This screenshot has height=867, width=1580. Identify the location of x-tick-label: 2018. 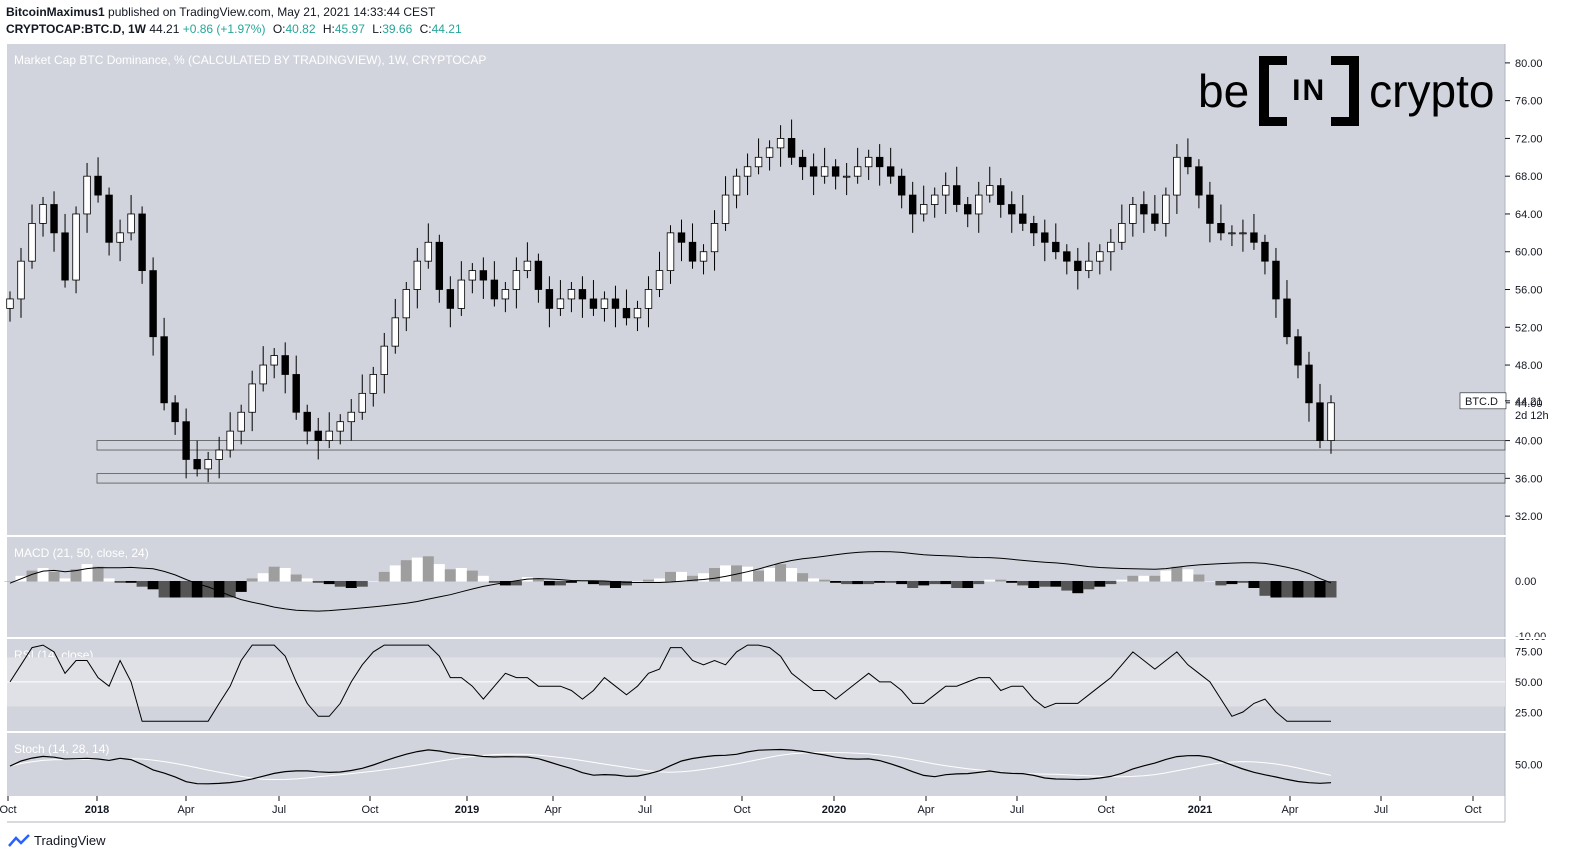
(97, 810).